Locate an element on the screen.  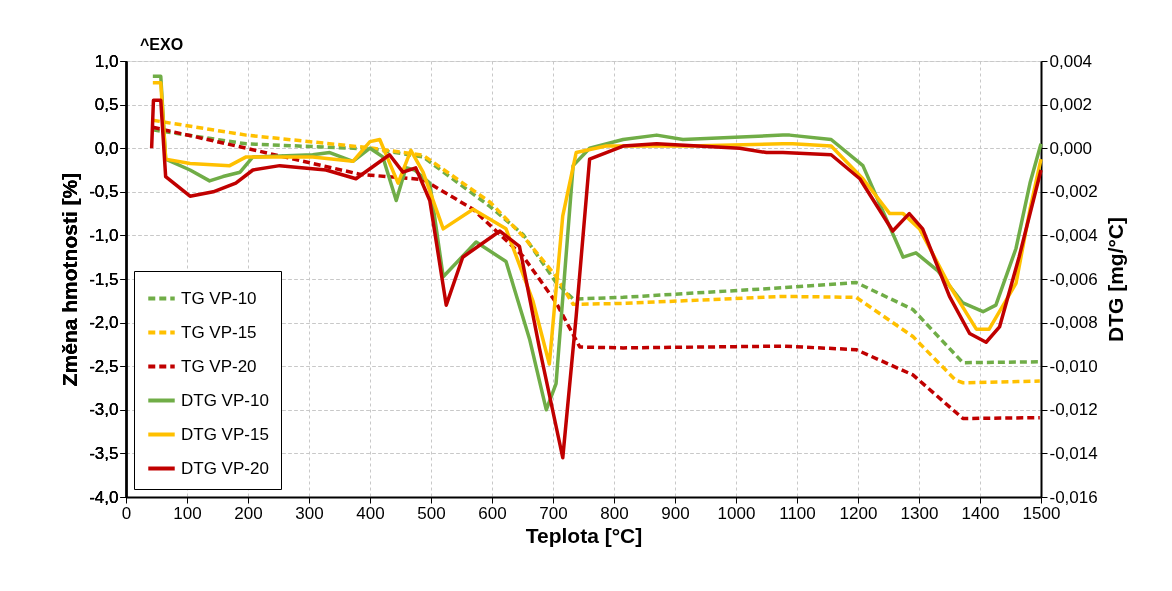
y2-tick-label: 0,004 is located at coordinates (1071, 61).